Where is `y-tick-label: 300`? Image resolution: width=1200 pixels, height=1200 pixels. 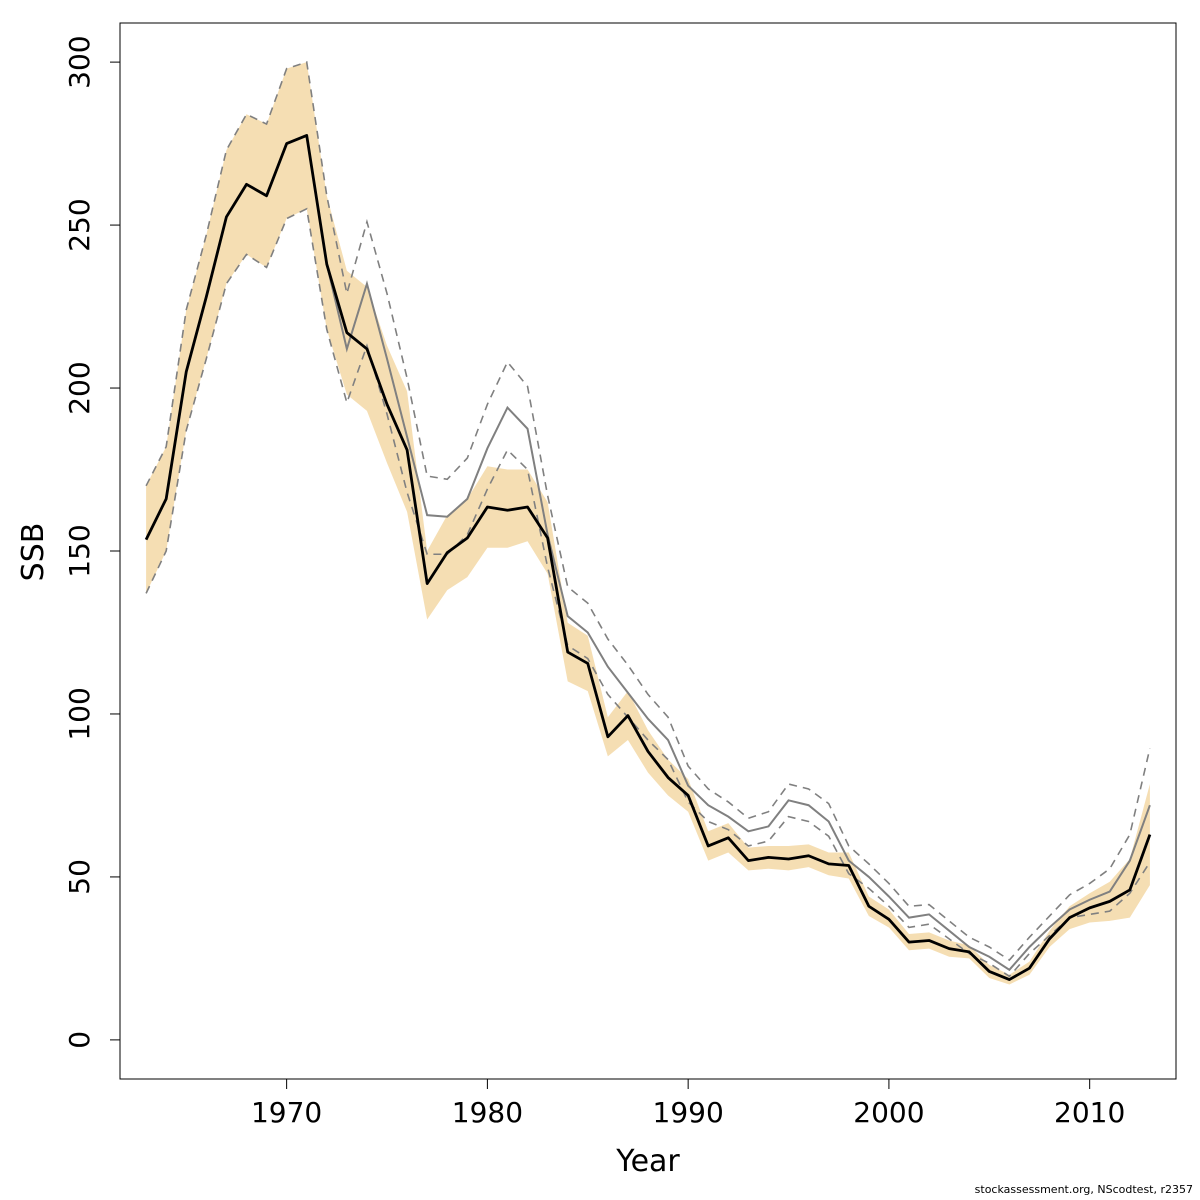
y-tick-label: 300 is located at coordinates (79, 61).